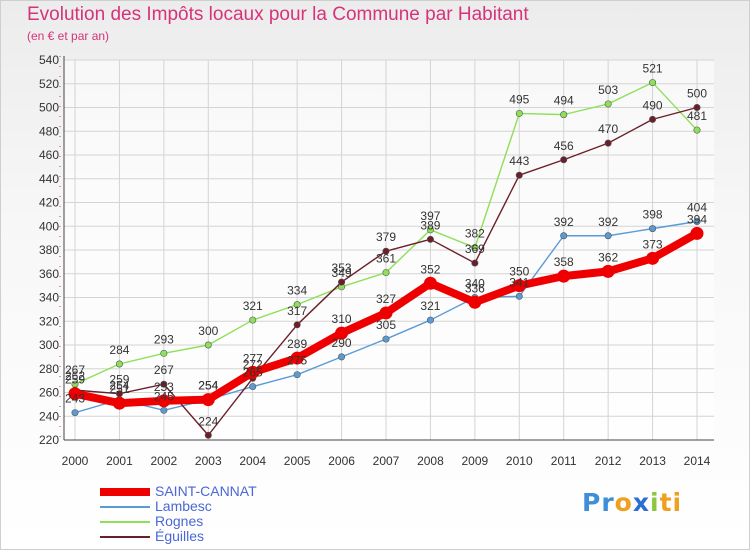 The height and width of the screenshot is (550, 750). What do you see at coordinates (75, 461) in the screenshot?
I see `x-tick-label: 2000` at bounding box center [75, 461].